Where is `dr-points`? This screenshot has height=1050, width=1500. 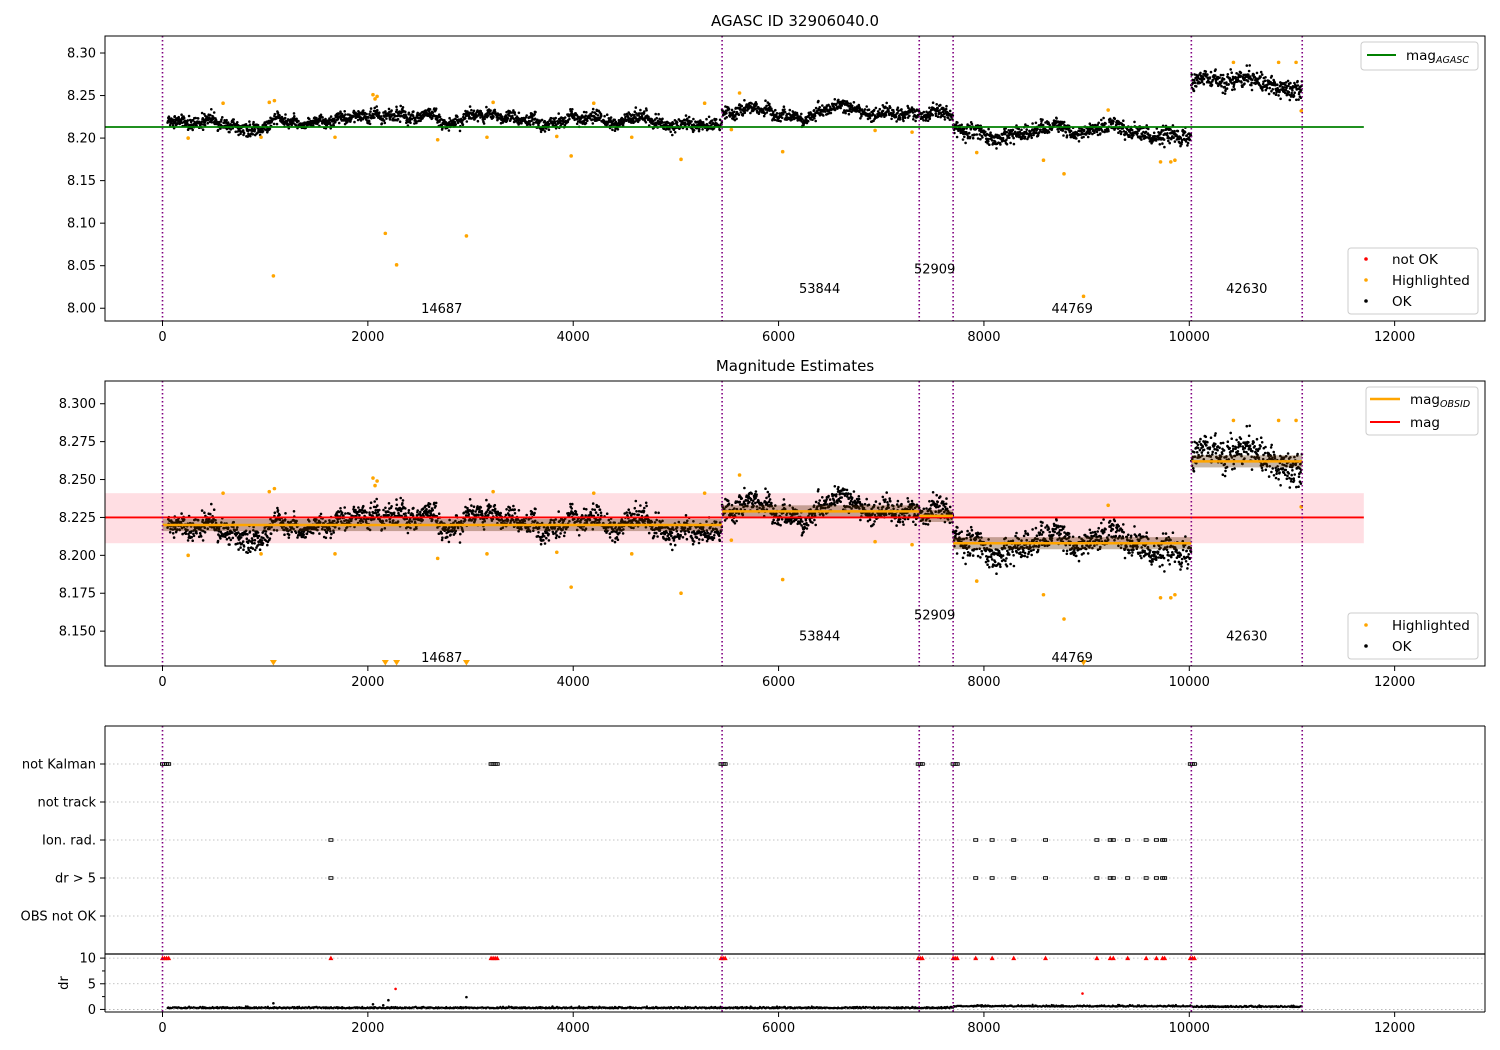
dr-points is located at coordinates (734, 1006).